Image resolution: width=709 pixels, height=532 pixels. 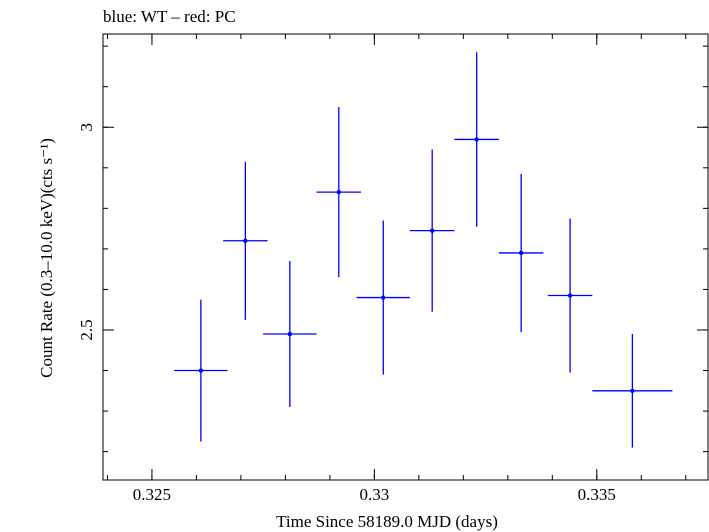 I want to click on x-tick-label: 0.33, so click(x=374, y=494).